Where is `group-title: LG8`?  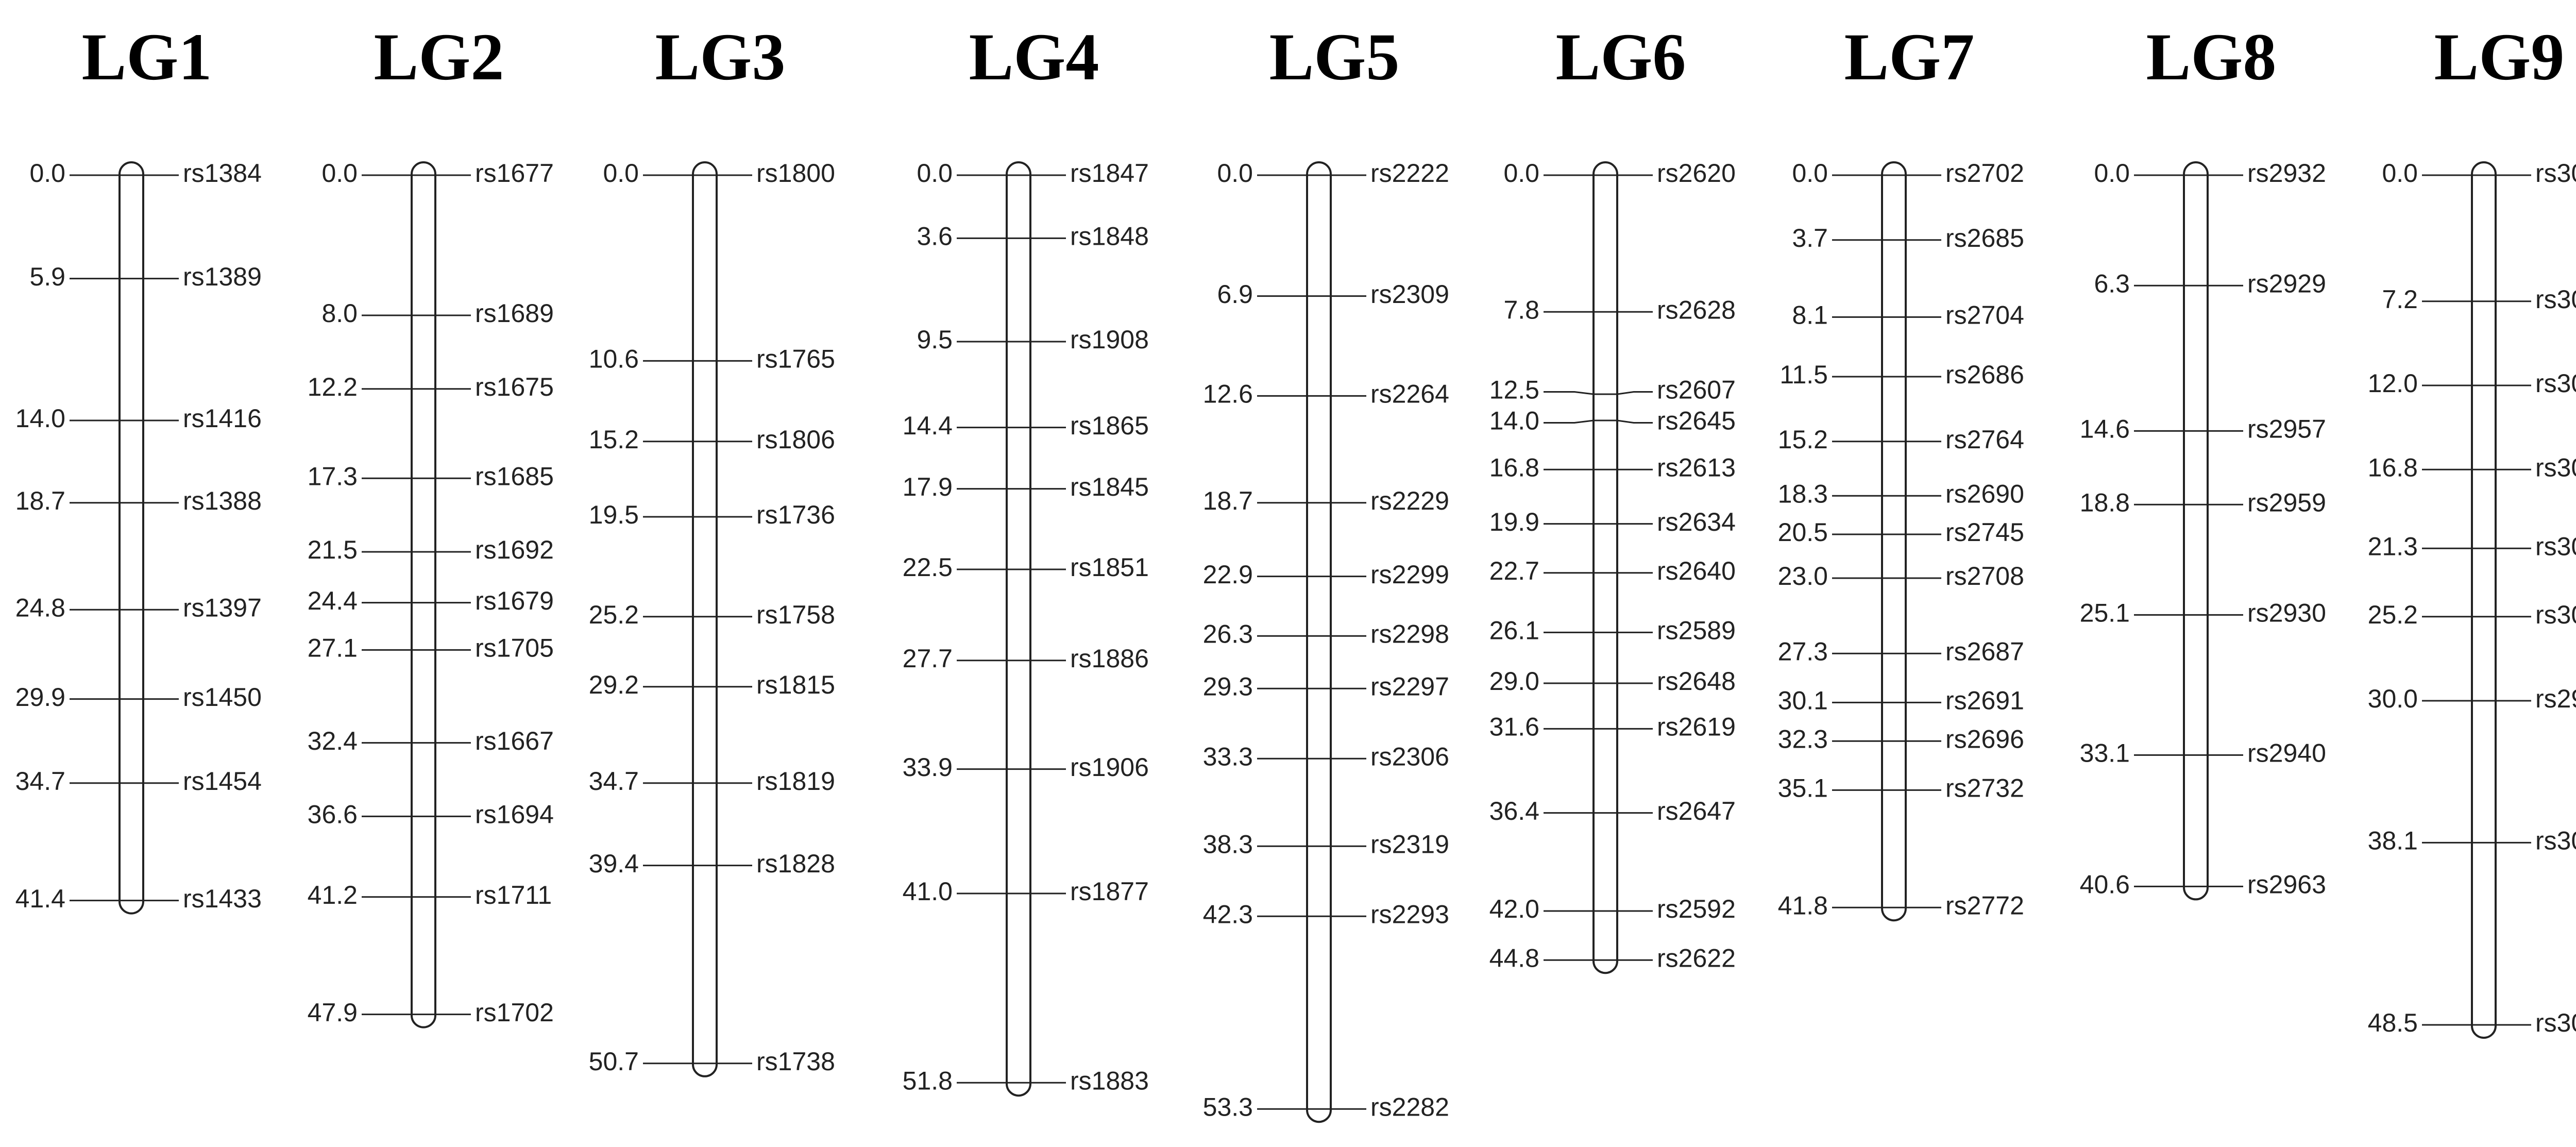
group-title: LG8 is located at coordinates (2211, 57).